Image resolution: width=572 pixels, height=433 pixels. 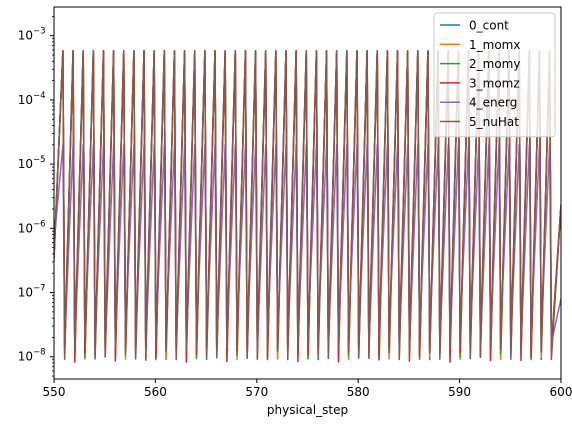 I want to click on legend-box, so click(x=494, y=75).